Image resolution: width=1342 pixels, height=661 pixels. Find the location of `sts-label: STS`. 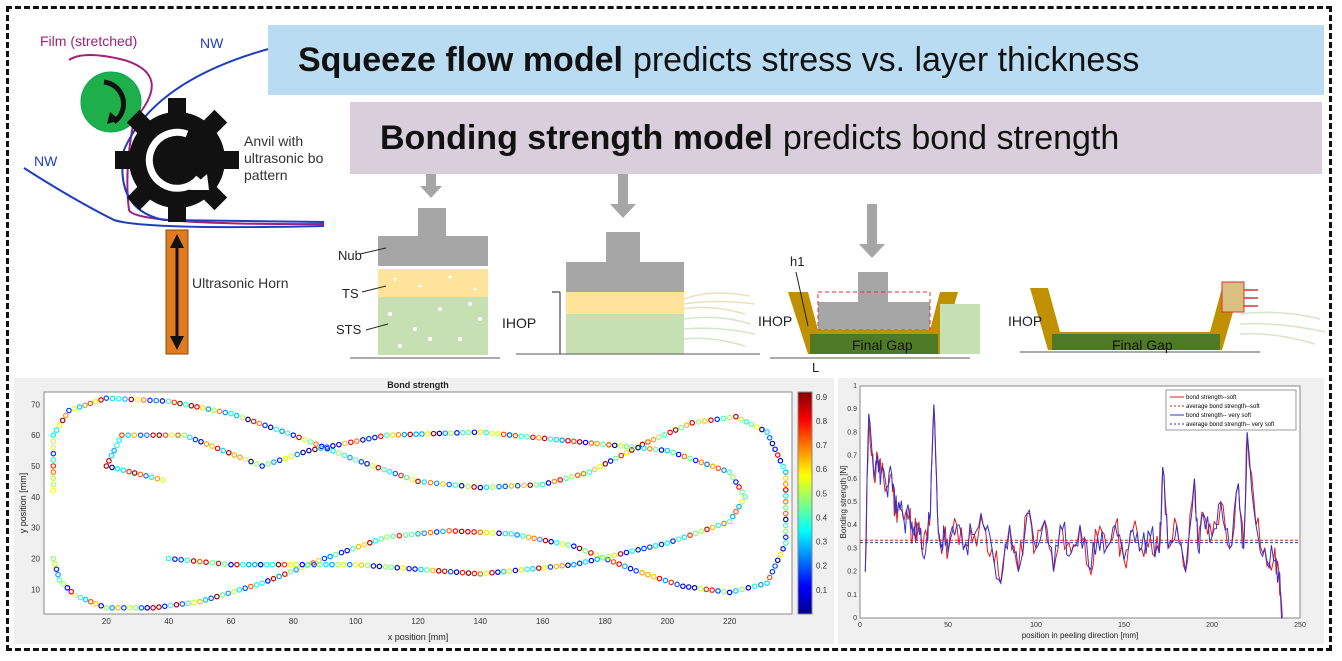

sts-label: STS is located at coordinates (349, 329).